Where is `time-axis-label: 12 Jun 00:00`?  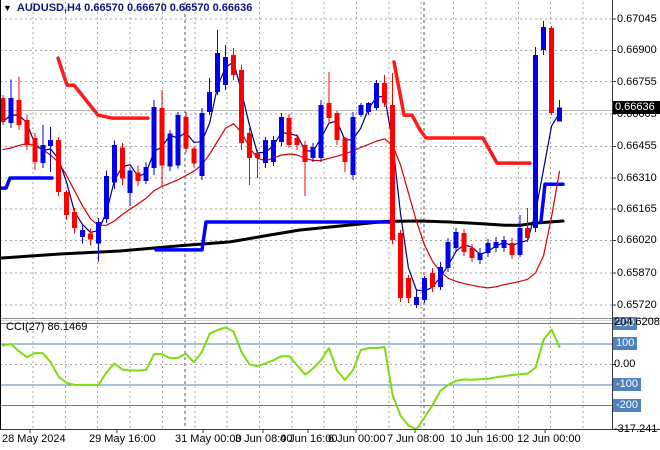
time-axis-label: 12 Jun 00:00 is located at coordinates (549, 439).